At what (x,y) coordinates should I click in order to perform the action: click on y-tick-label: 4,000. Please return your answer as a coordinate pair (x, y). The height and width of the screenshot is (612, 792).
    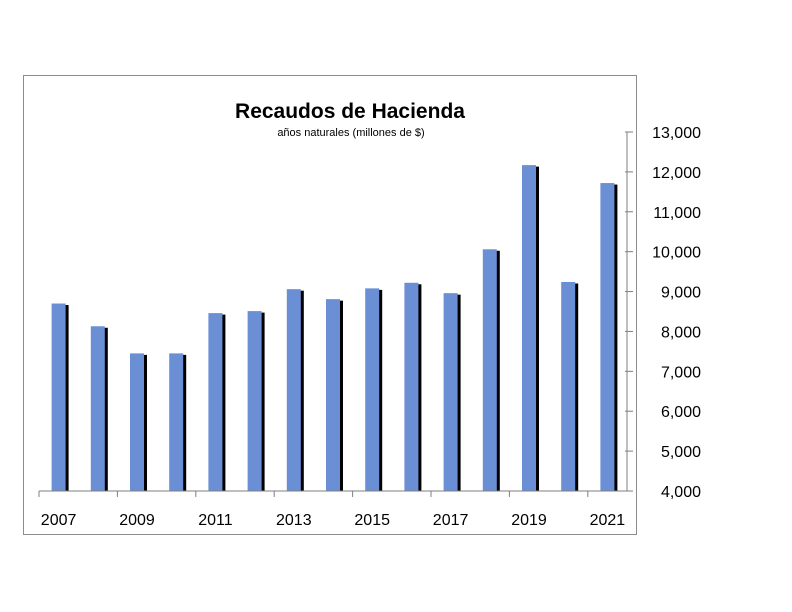
    Looking at the image, I should click on (681, 492).